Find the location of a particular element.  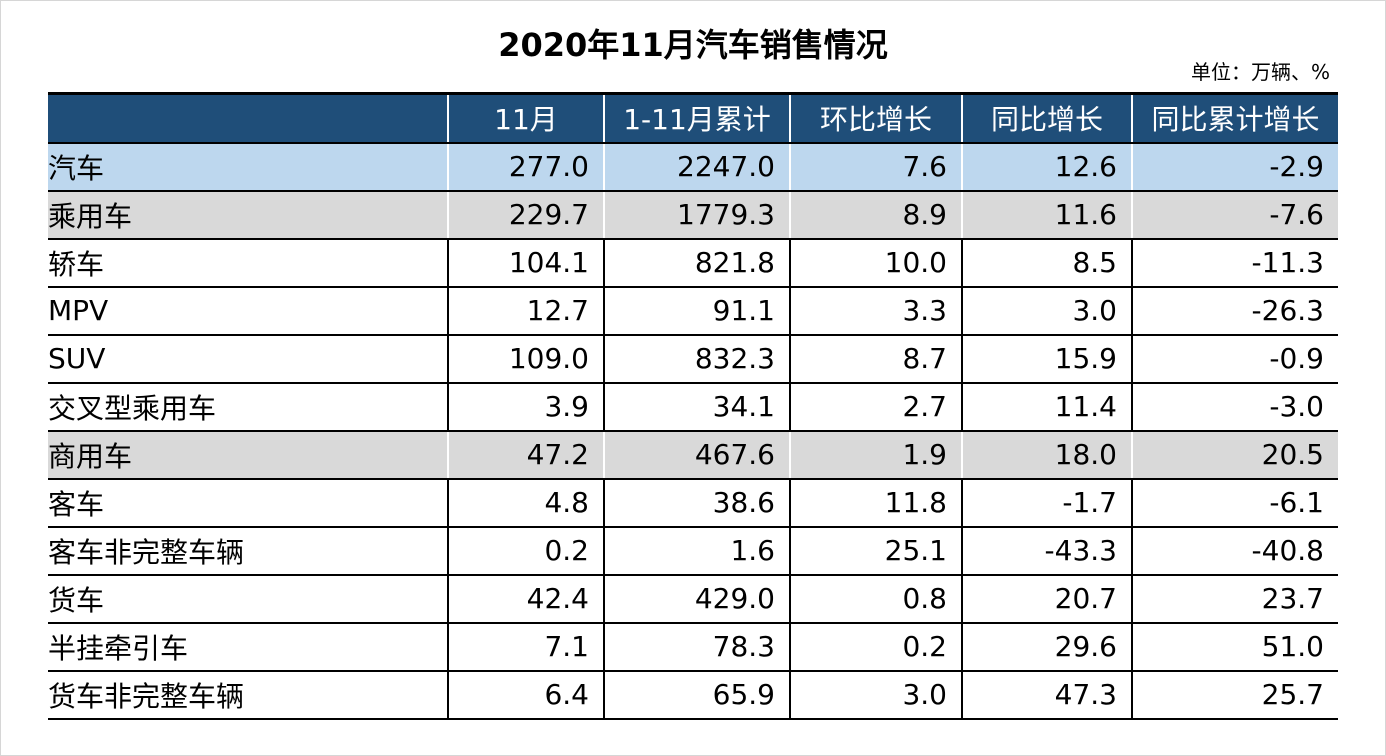

cell-month: 109.0 is located at coordinates (525, 359).